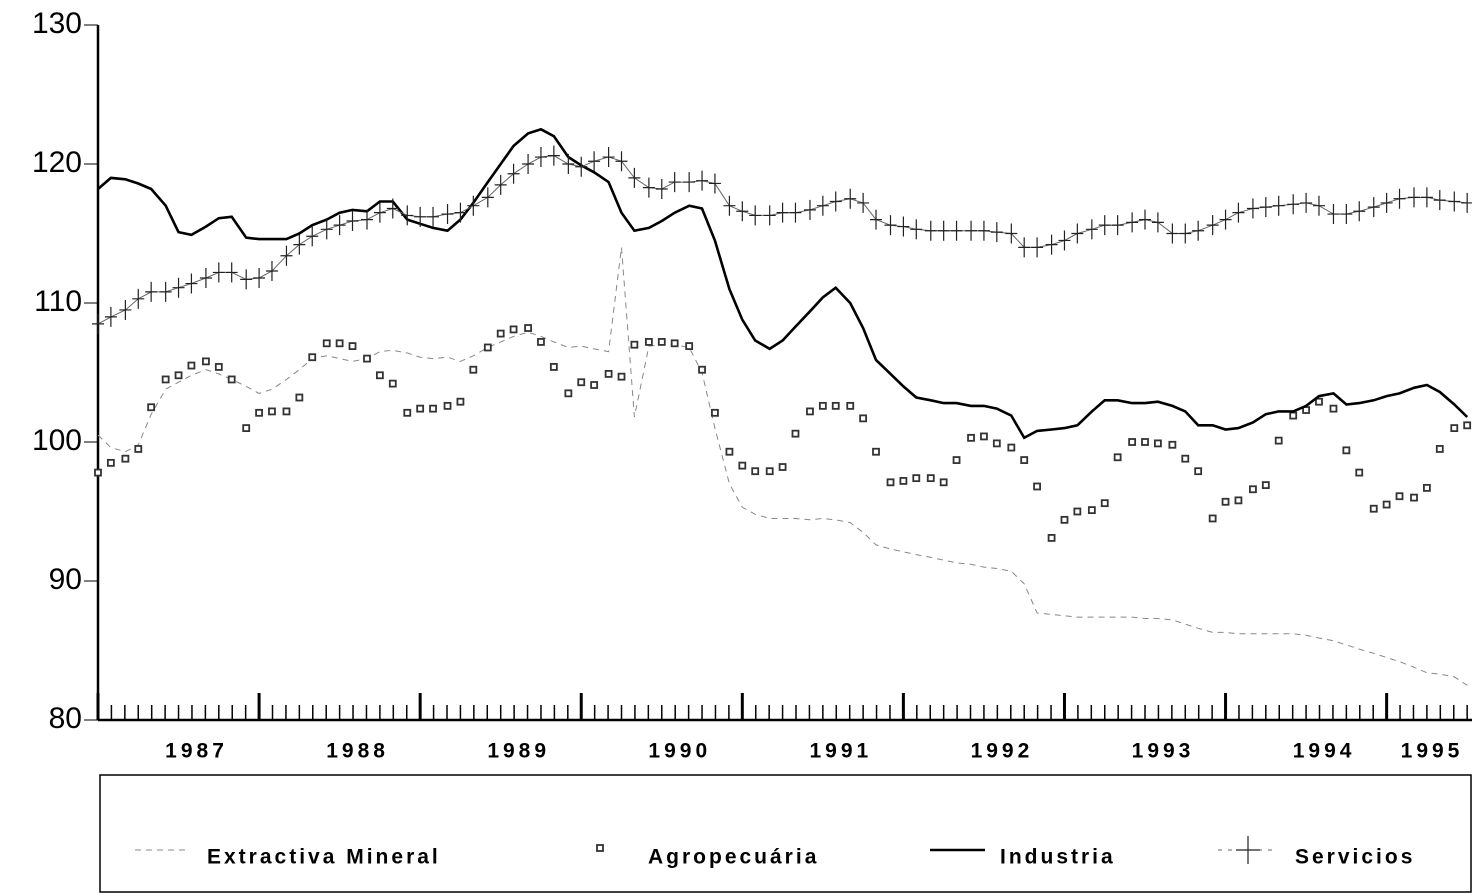 The height and width of the screenshot is (893, 1472). I want to click on x-tick-label: 1995, so click(1432, 751).